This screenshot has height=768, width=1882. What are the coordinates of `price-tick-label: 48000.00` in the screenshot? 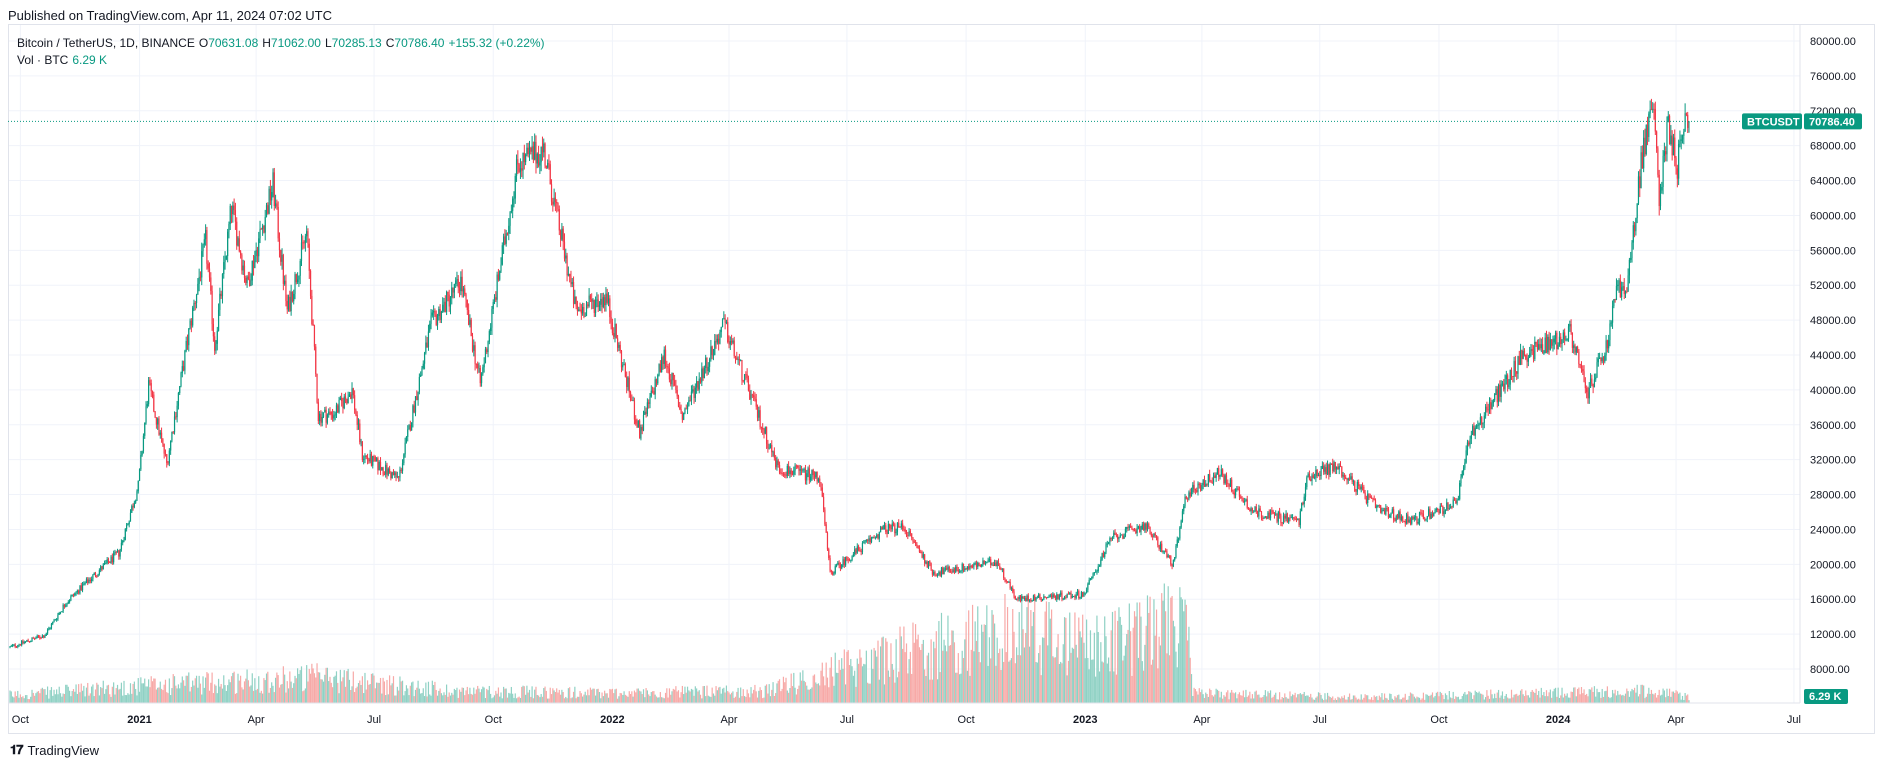 It's located at (1833, 321).